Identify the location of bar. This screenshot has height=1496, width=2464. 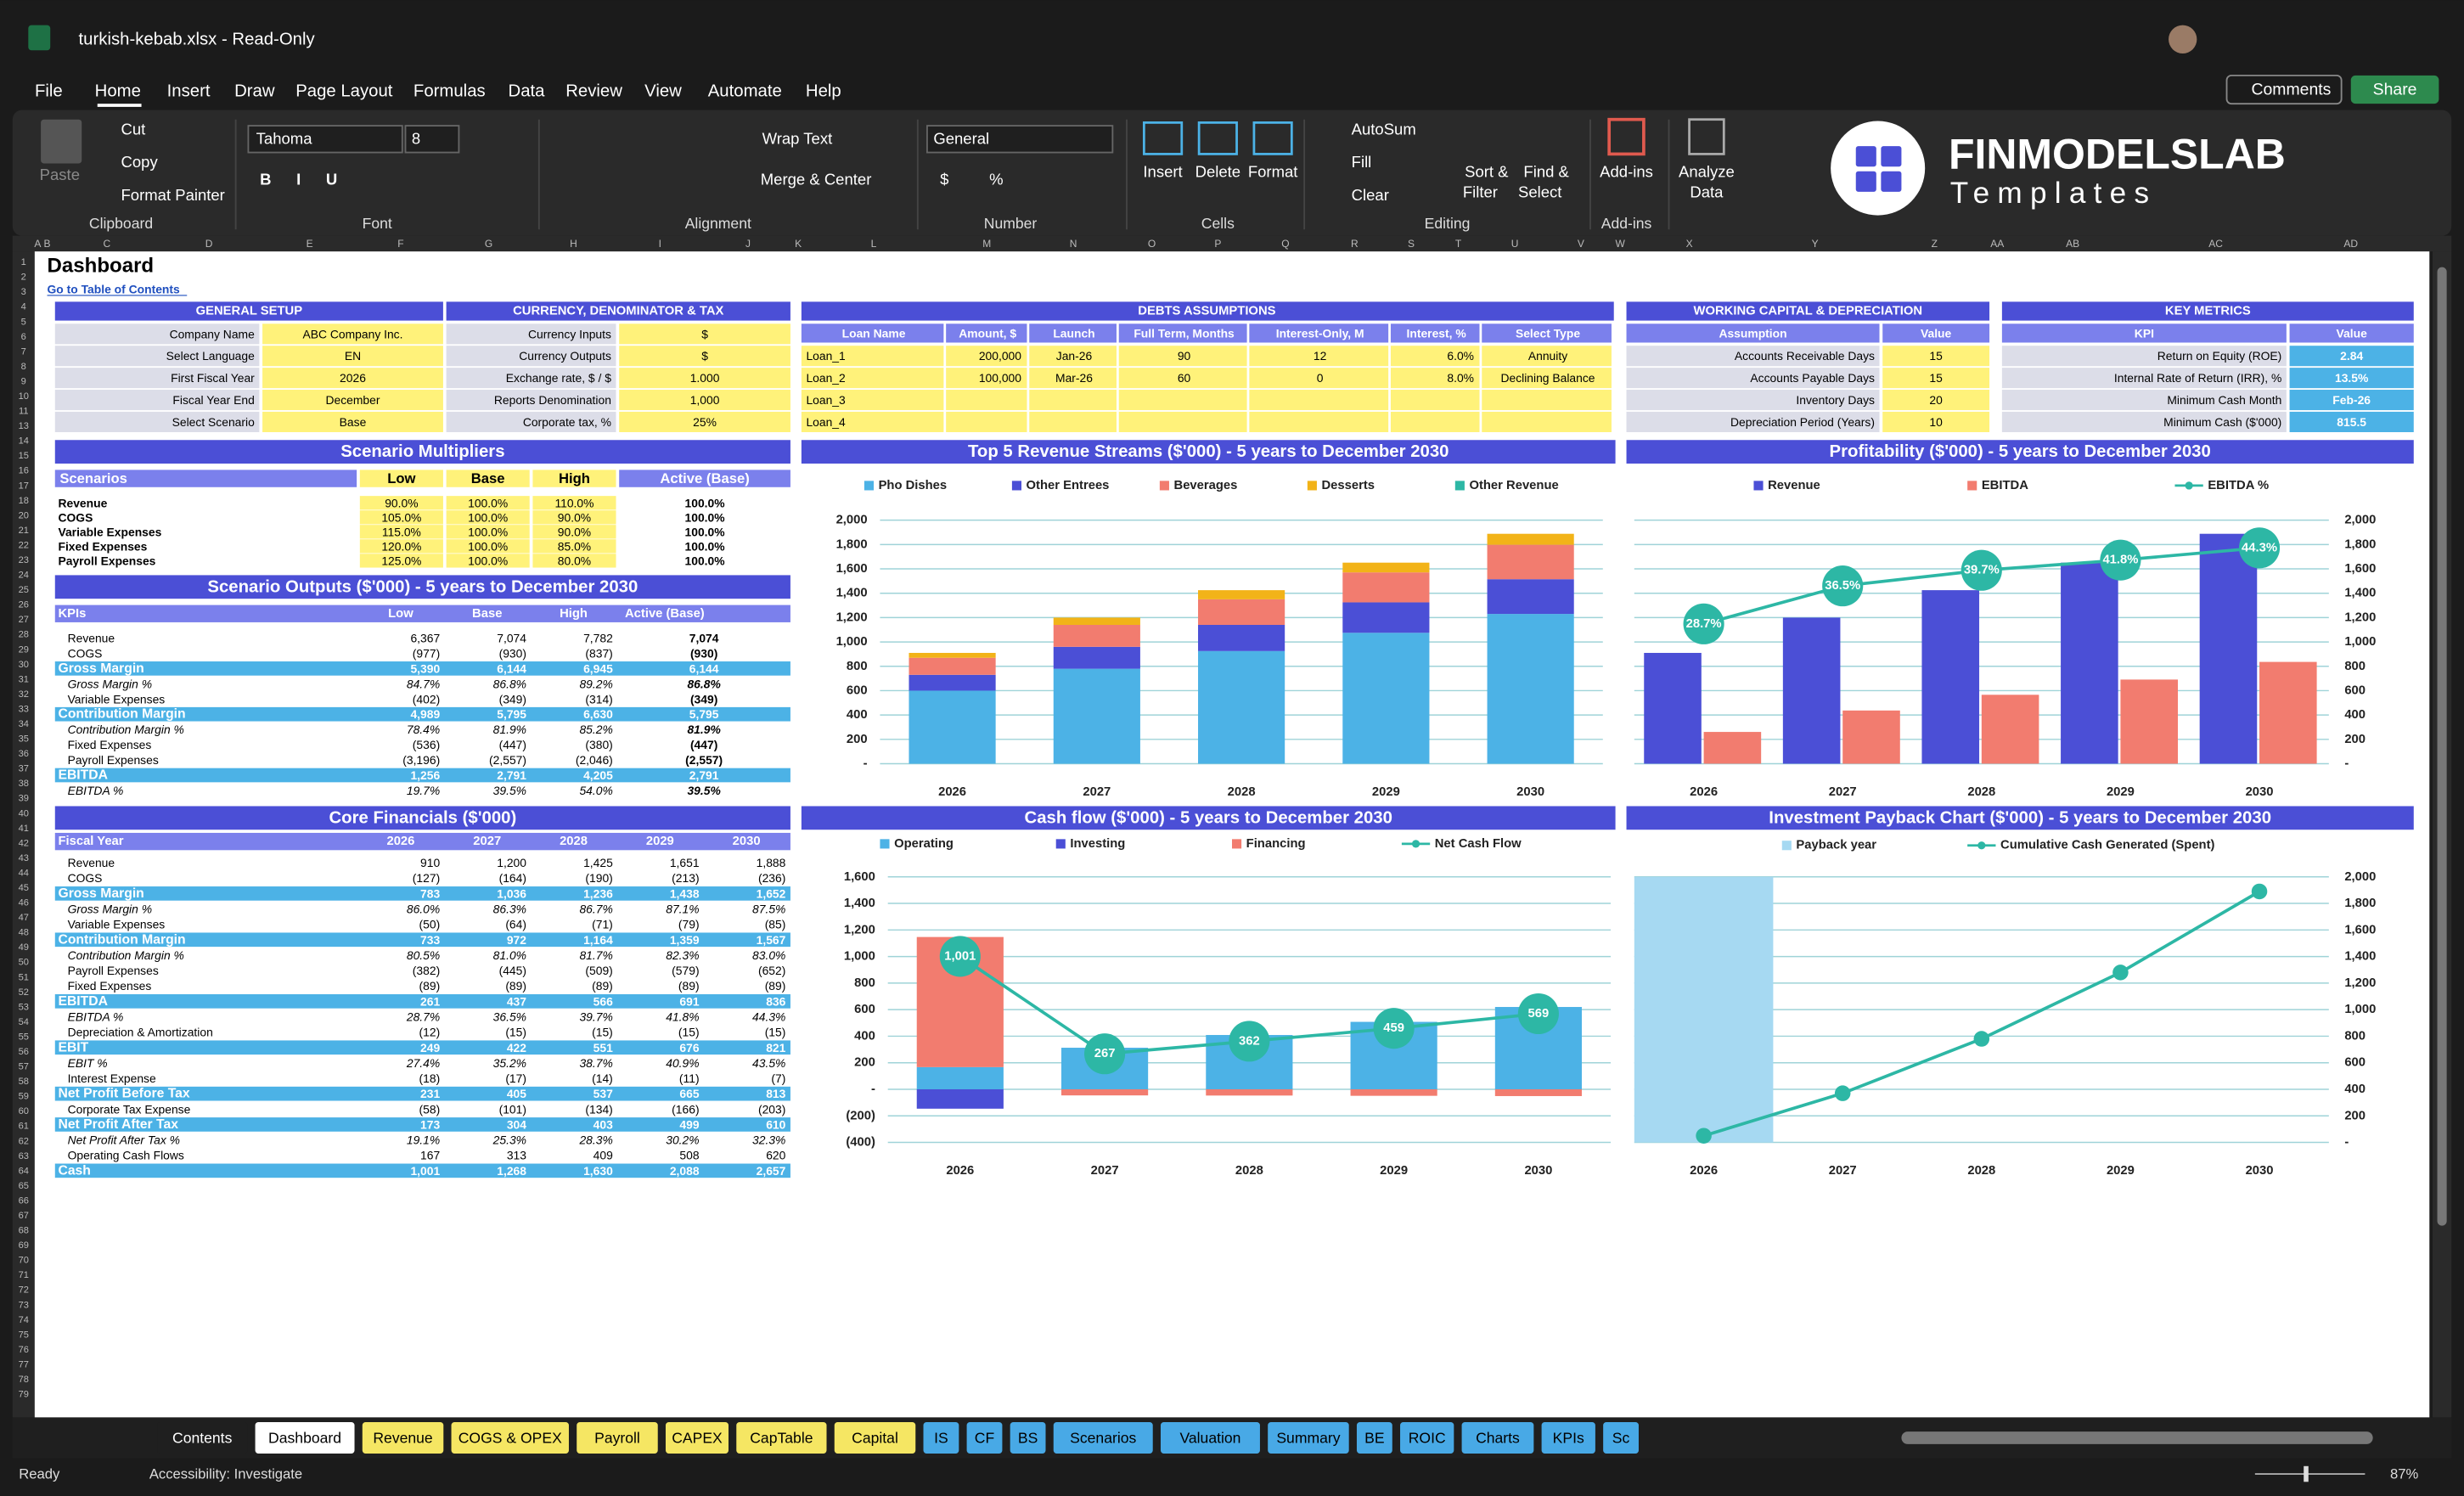
(1732, 748).